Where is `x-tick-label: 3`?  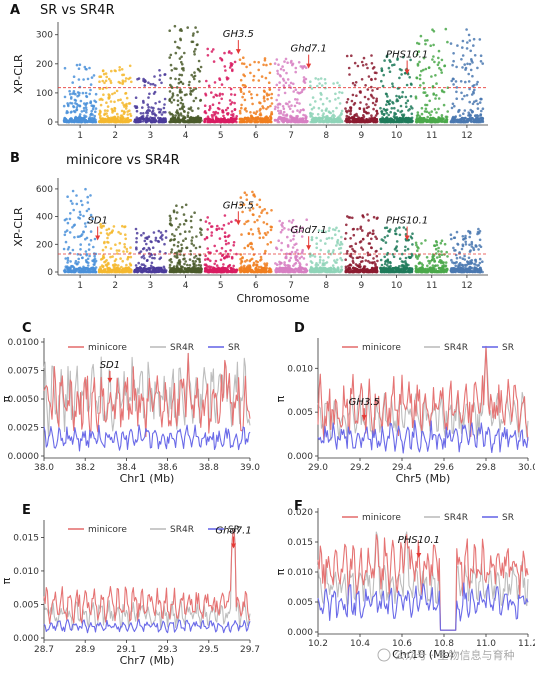
x-tick-label: 3 is located at coordinates (151, 136).